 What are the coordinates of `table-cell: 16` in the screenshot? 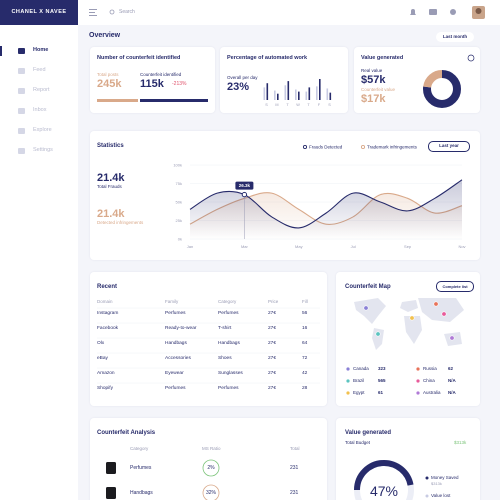 It's located at (305, 328).